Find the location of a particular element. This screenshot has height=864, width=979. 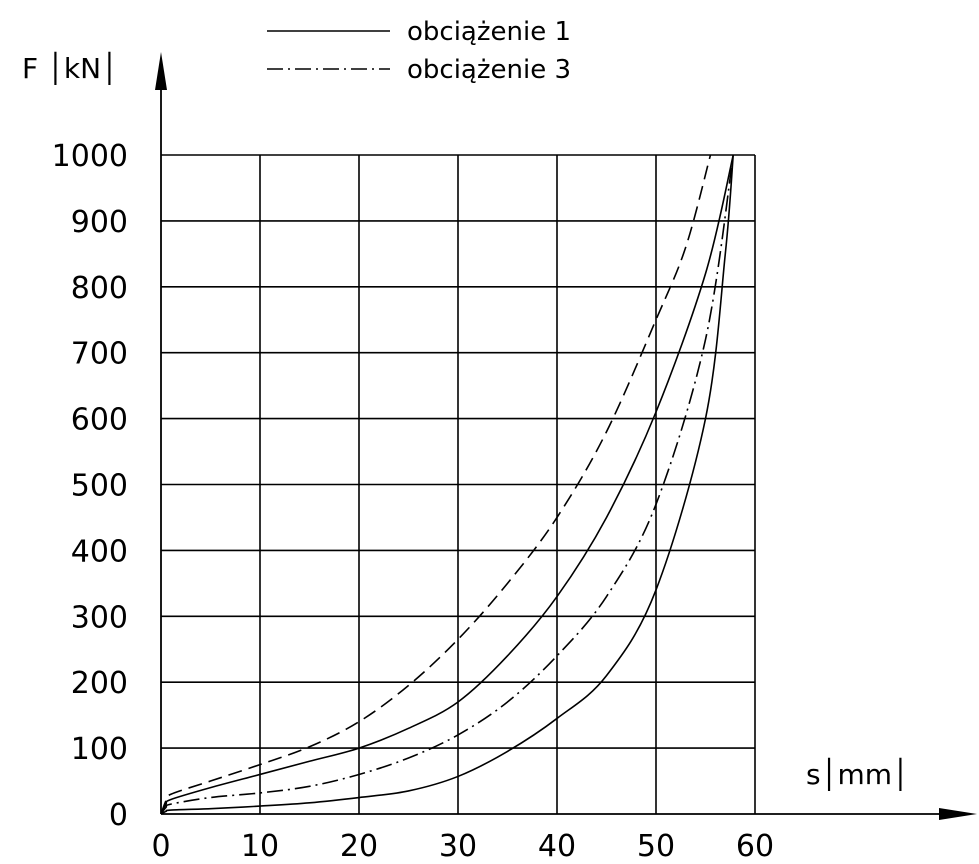

y-tick-label: 600 is located at coordinates (99, 420).